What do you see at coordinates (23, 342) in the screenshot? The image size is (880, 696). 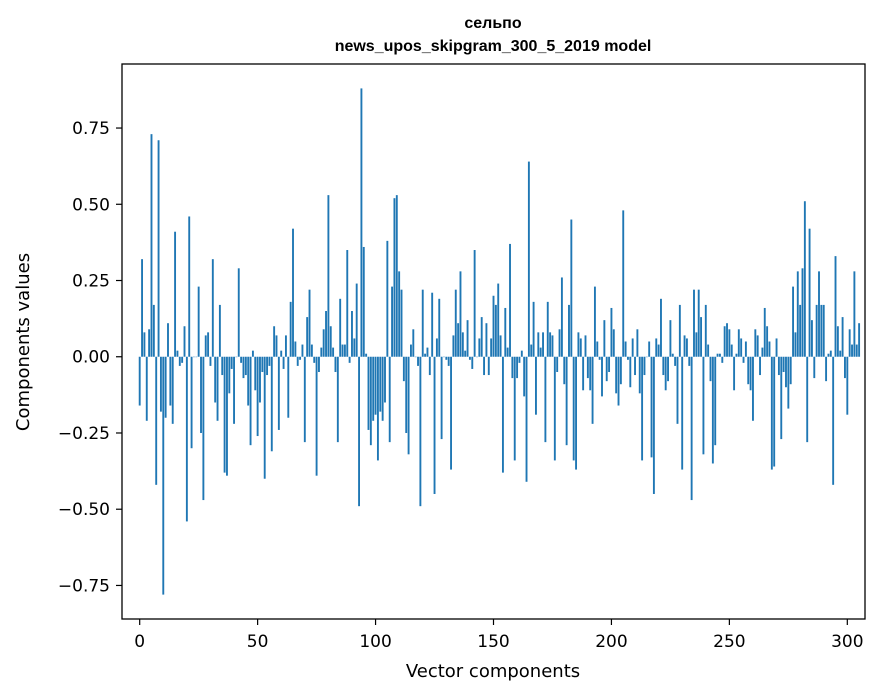 I see `y-axis-label: Components values` at bounding box center [23, 342].